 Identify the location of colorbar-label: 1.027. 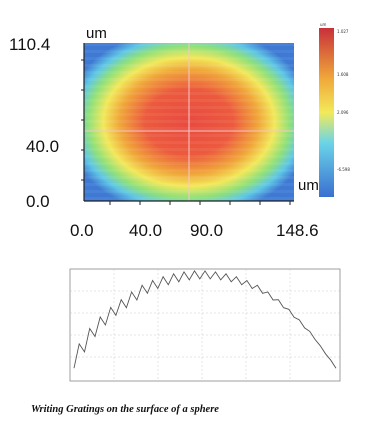
(343, 31).